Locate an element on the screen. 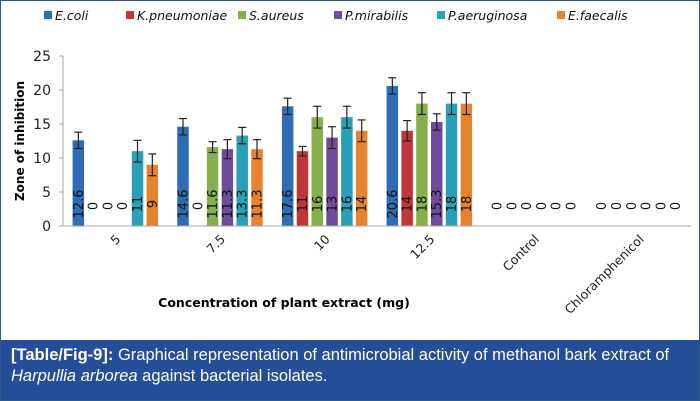 Image resolution: width=700 pixels, height=401 pixels. y-tick-label: 20 is located at coordinates (42, 91).